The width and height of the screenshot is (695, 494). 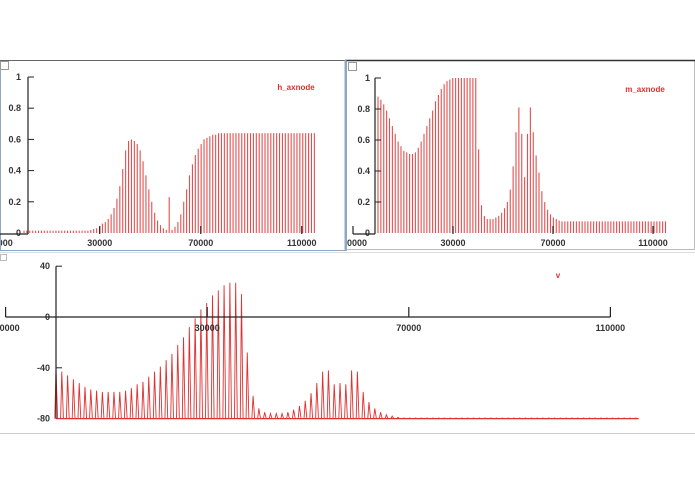 What do you see at coordinates (3, 257) in the screenshot?
I see `v-panel-menu-checkbox` at bounding box center [3, 257].